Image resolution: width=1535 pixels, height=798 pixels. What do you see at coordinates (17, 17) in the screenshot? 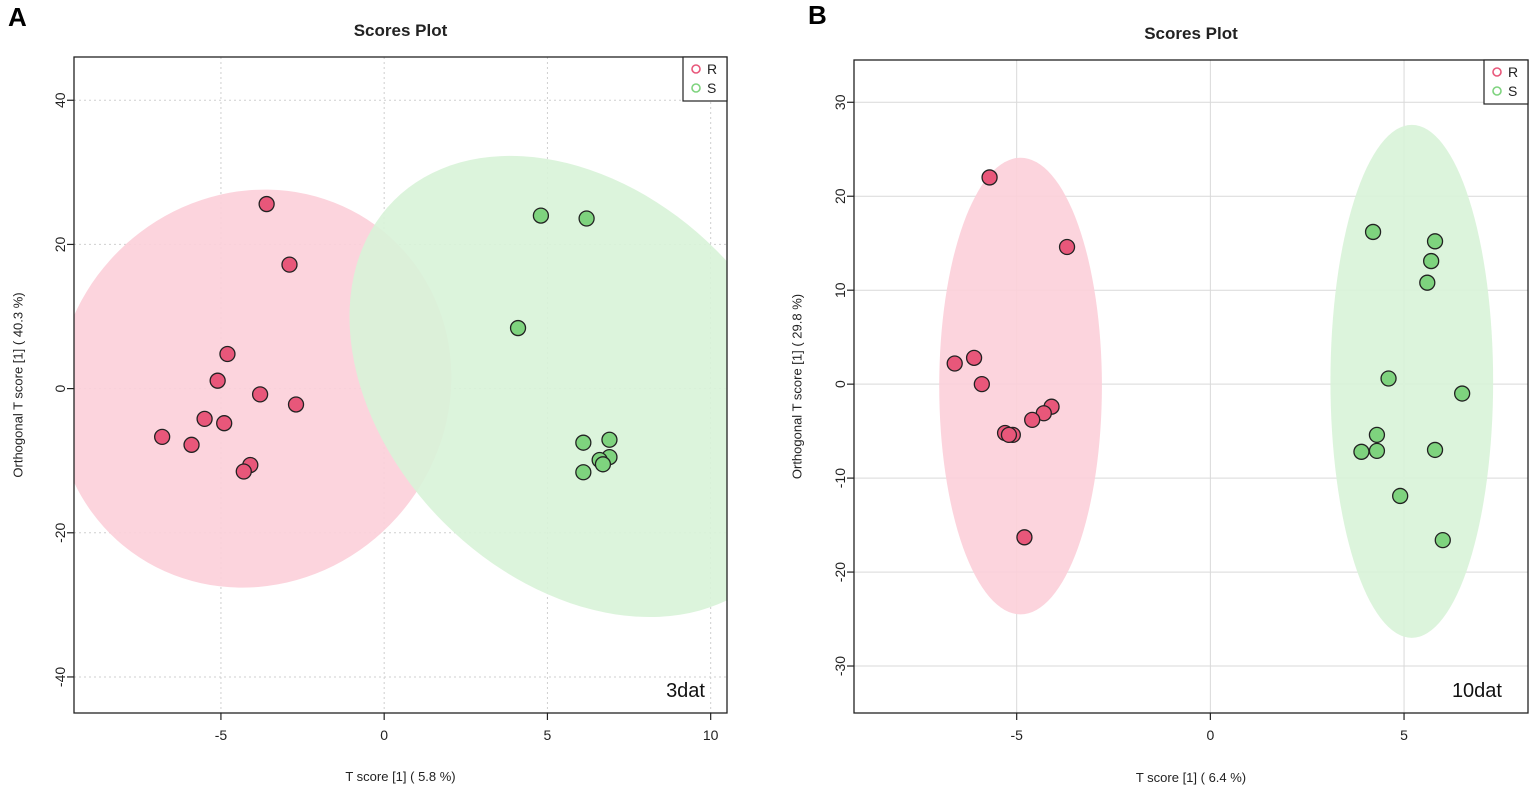
I see `panel-letter: A` at bounding box center [17, 17].